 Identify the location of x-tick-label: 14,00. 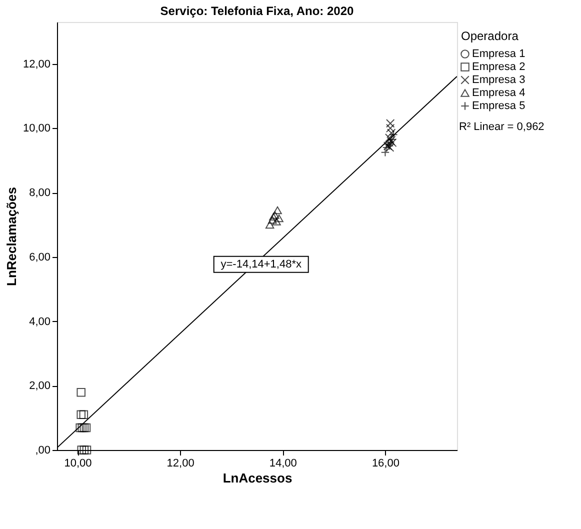
(283, 464).